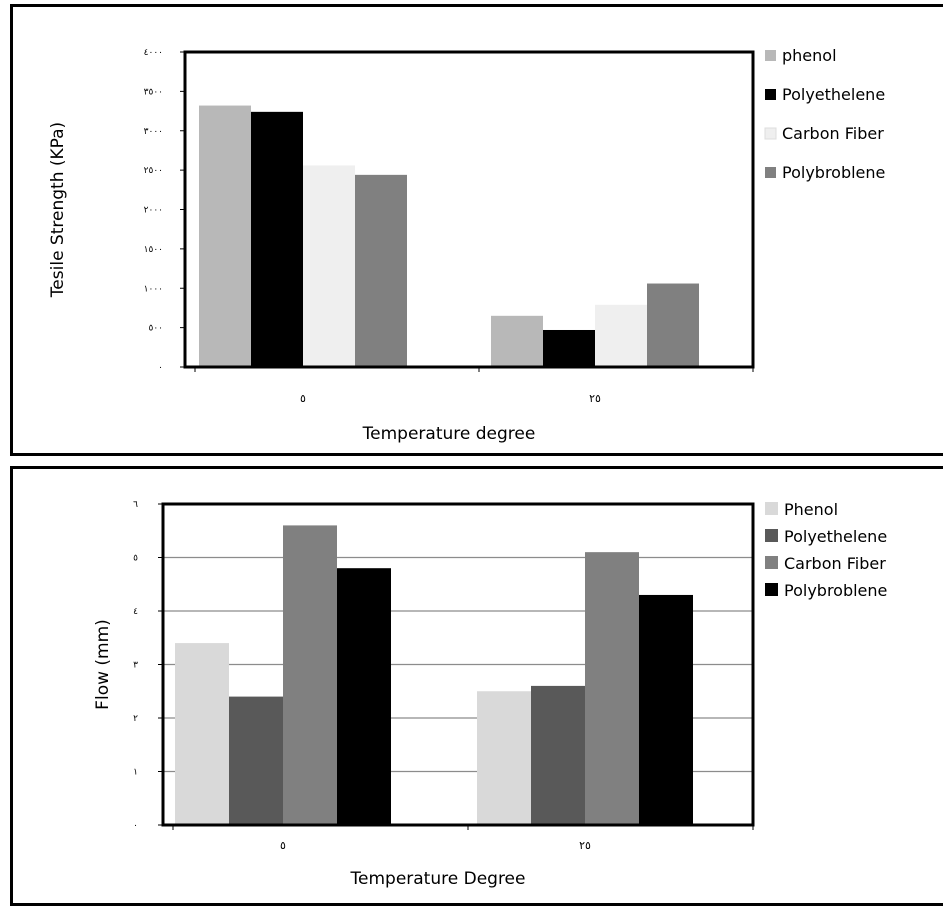 The width and height of the screenshot is (943, 909). Describe the element at coordinates (153, 132) in the screenshot. I see `y-tick-label: ٣٠٠٠` at that location.